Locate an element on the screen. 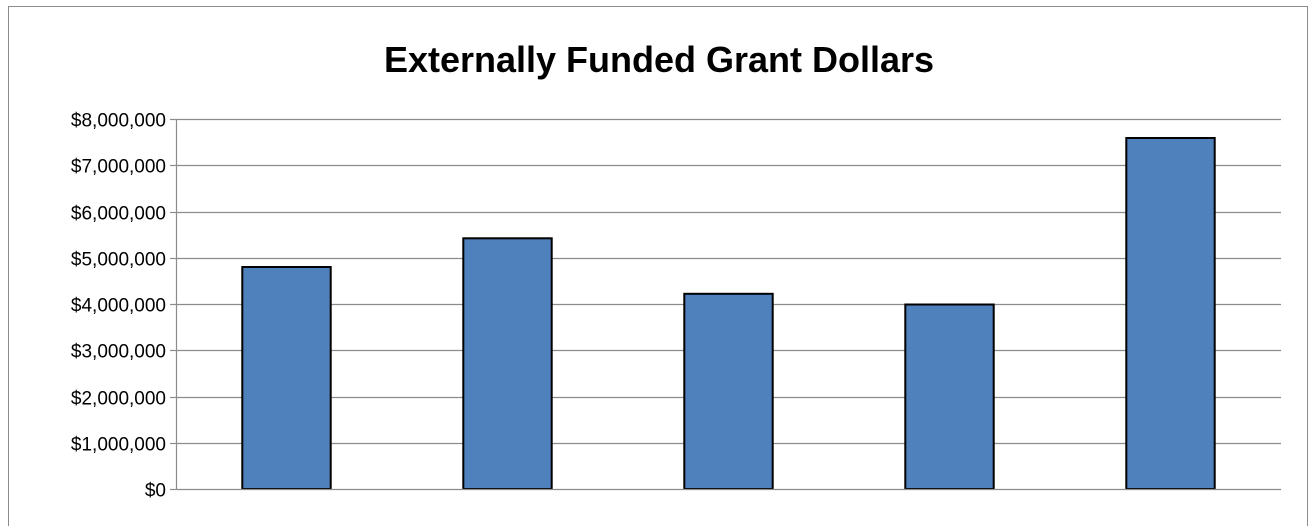 The width and height of the screenshot is (1311, 526). y-axis-tick-label: $7,000,000 is located at coordinates (118, 167).